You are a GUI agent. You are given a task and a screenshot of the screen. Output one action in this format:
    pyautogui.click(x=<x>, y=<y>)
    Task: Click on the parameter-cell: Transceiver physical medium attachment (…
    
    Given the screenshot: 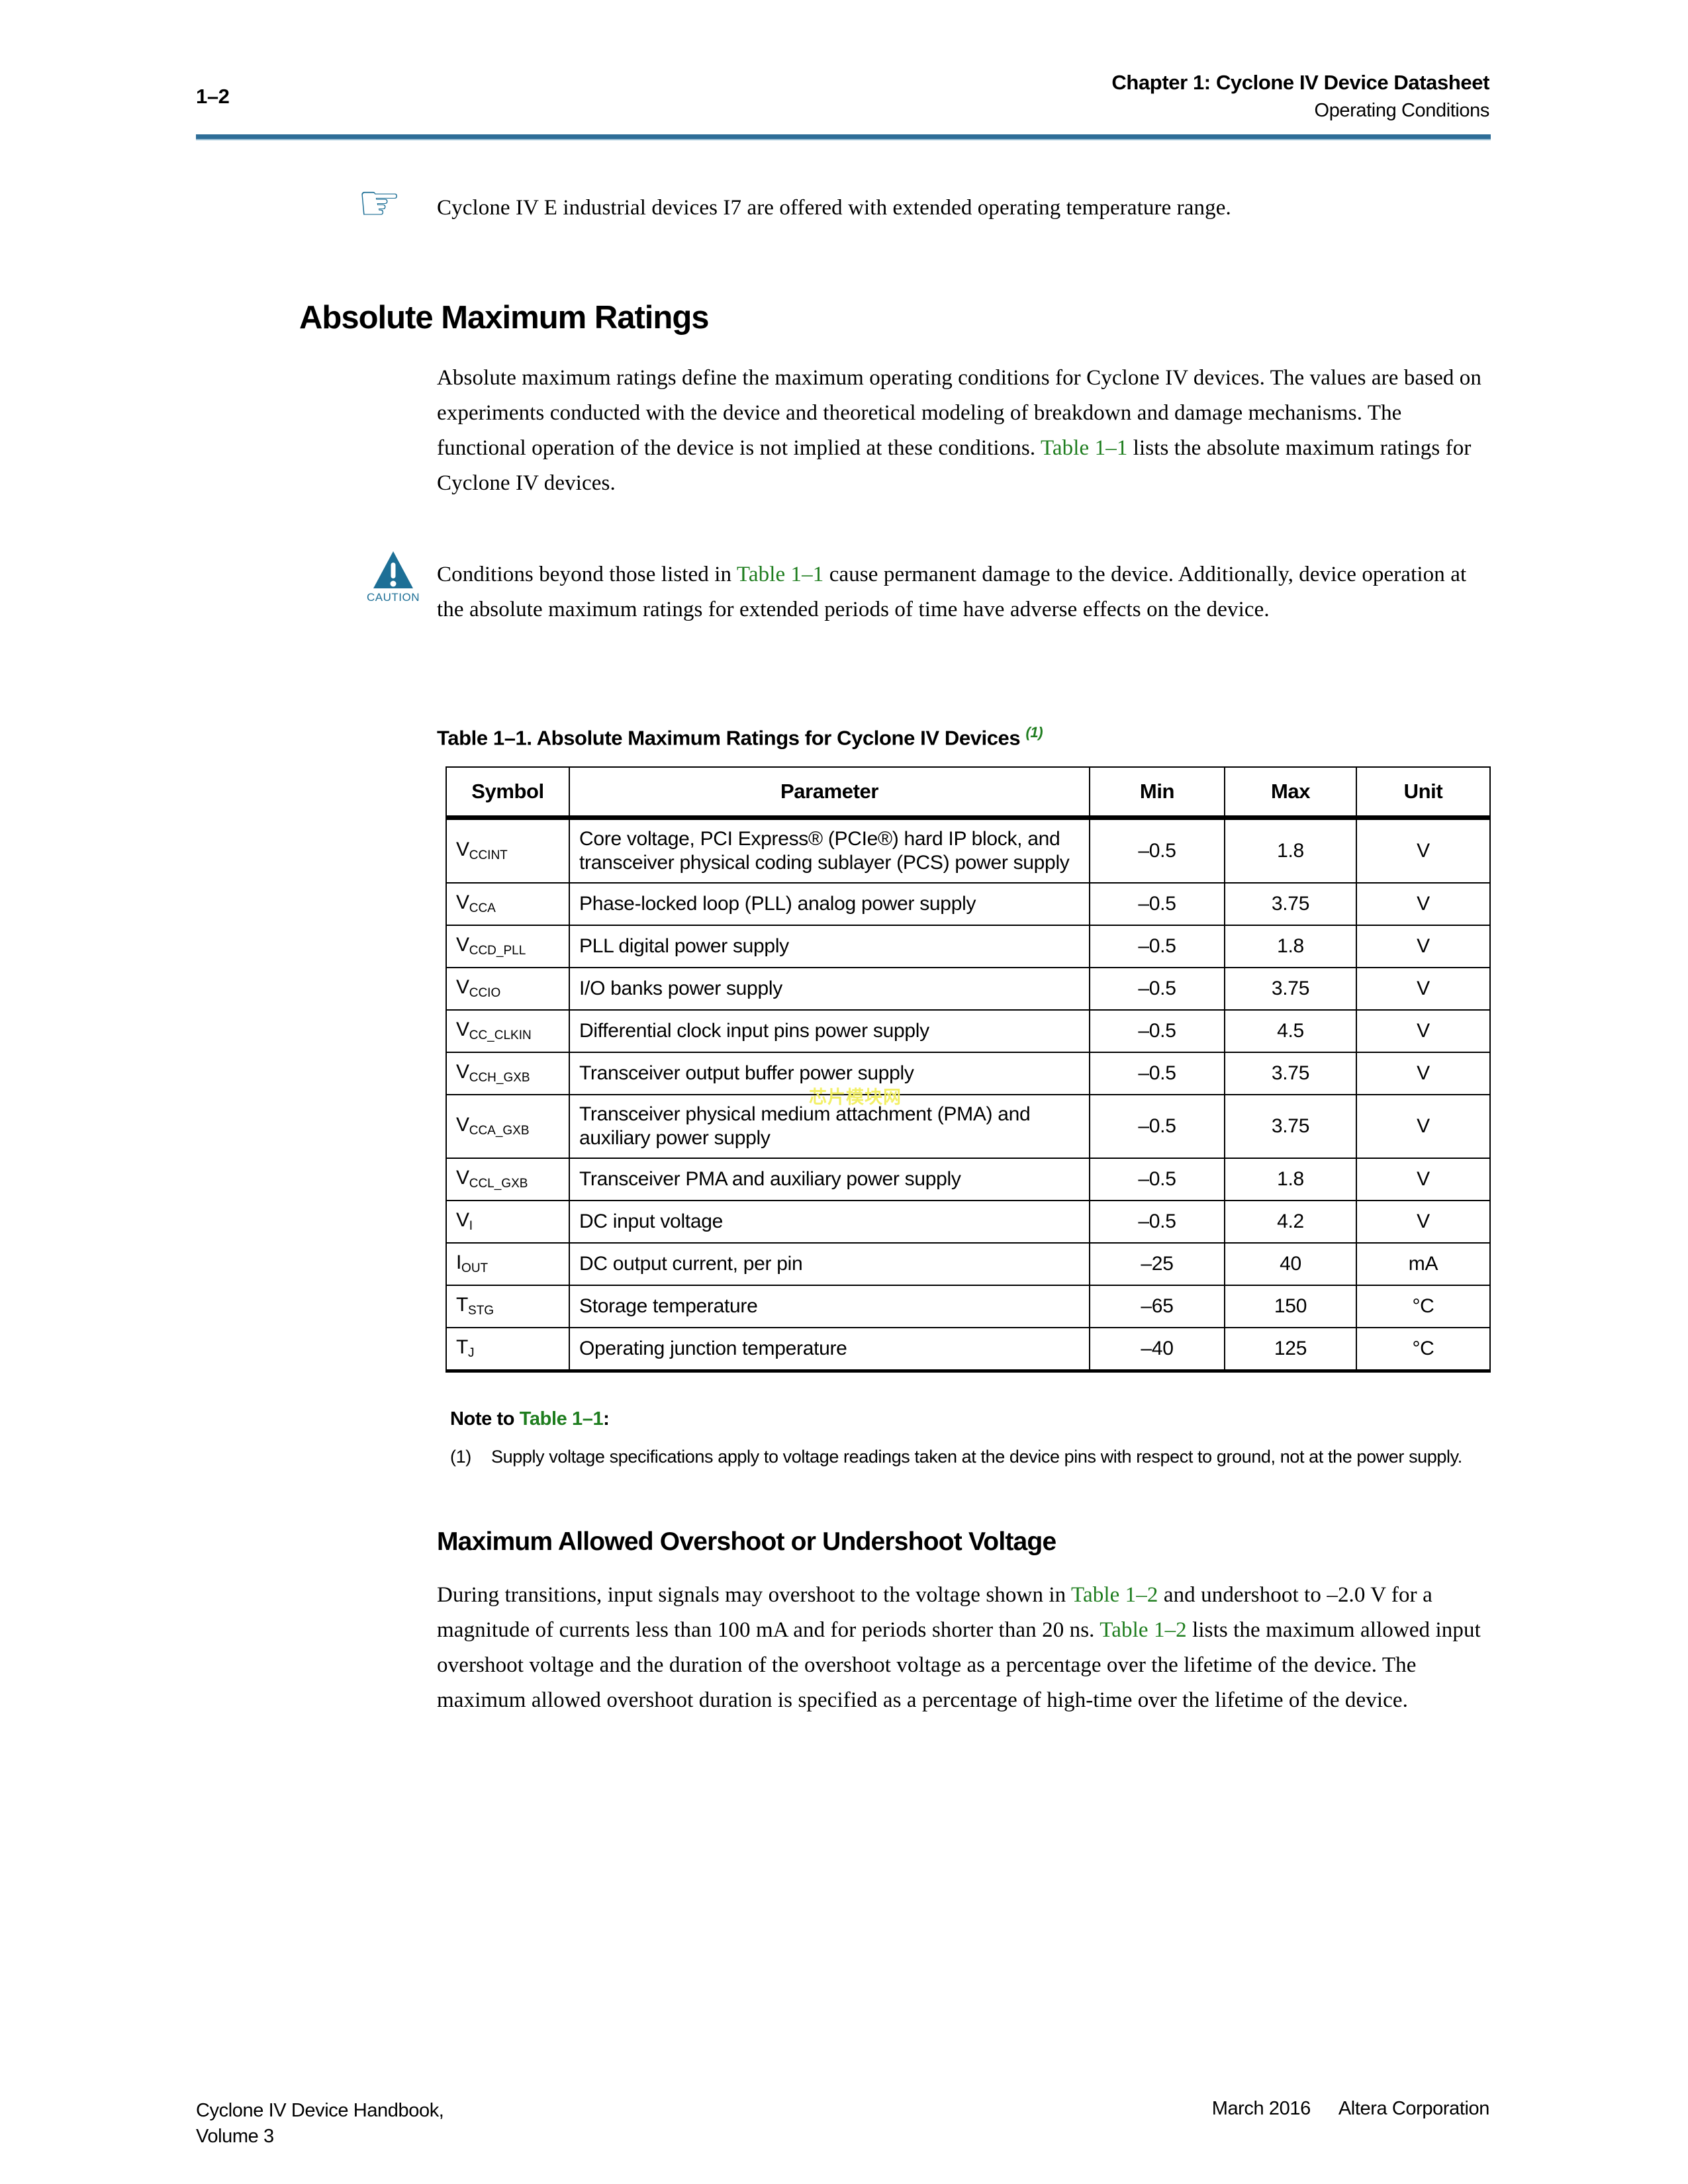 What is the action you would take?
    pyautogui.click(x=829, y=1126)
    